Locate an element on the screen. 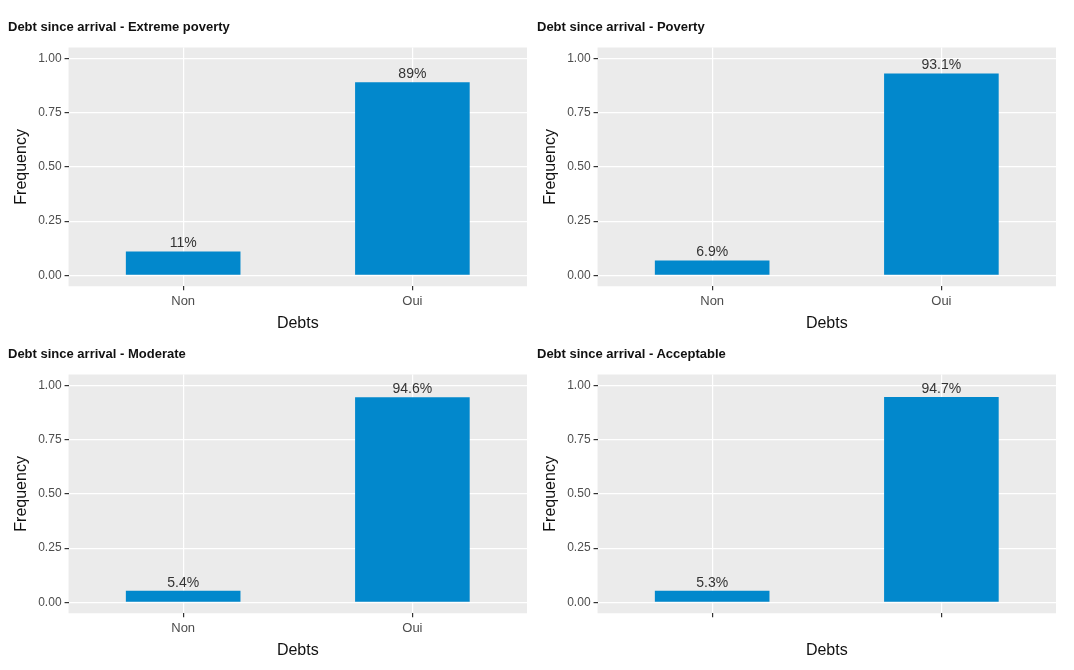 This screenshot has width=1074, height=670. chart-title: Debt since arrival - Moderate is located at coordinates (97, 354).